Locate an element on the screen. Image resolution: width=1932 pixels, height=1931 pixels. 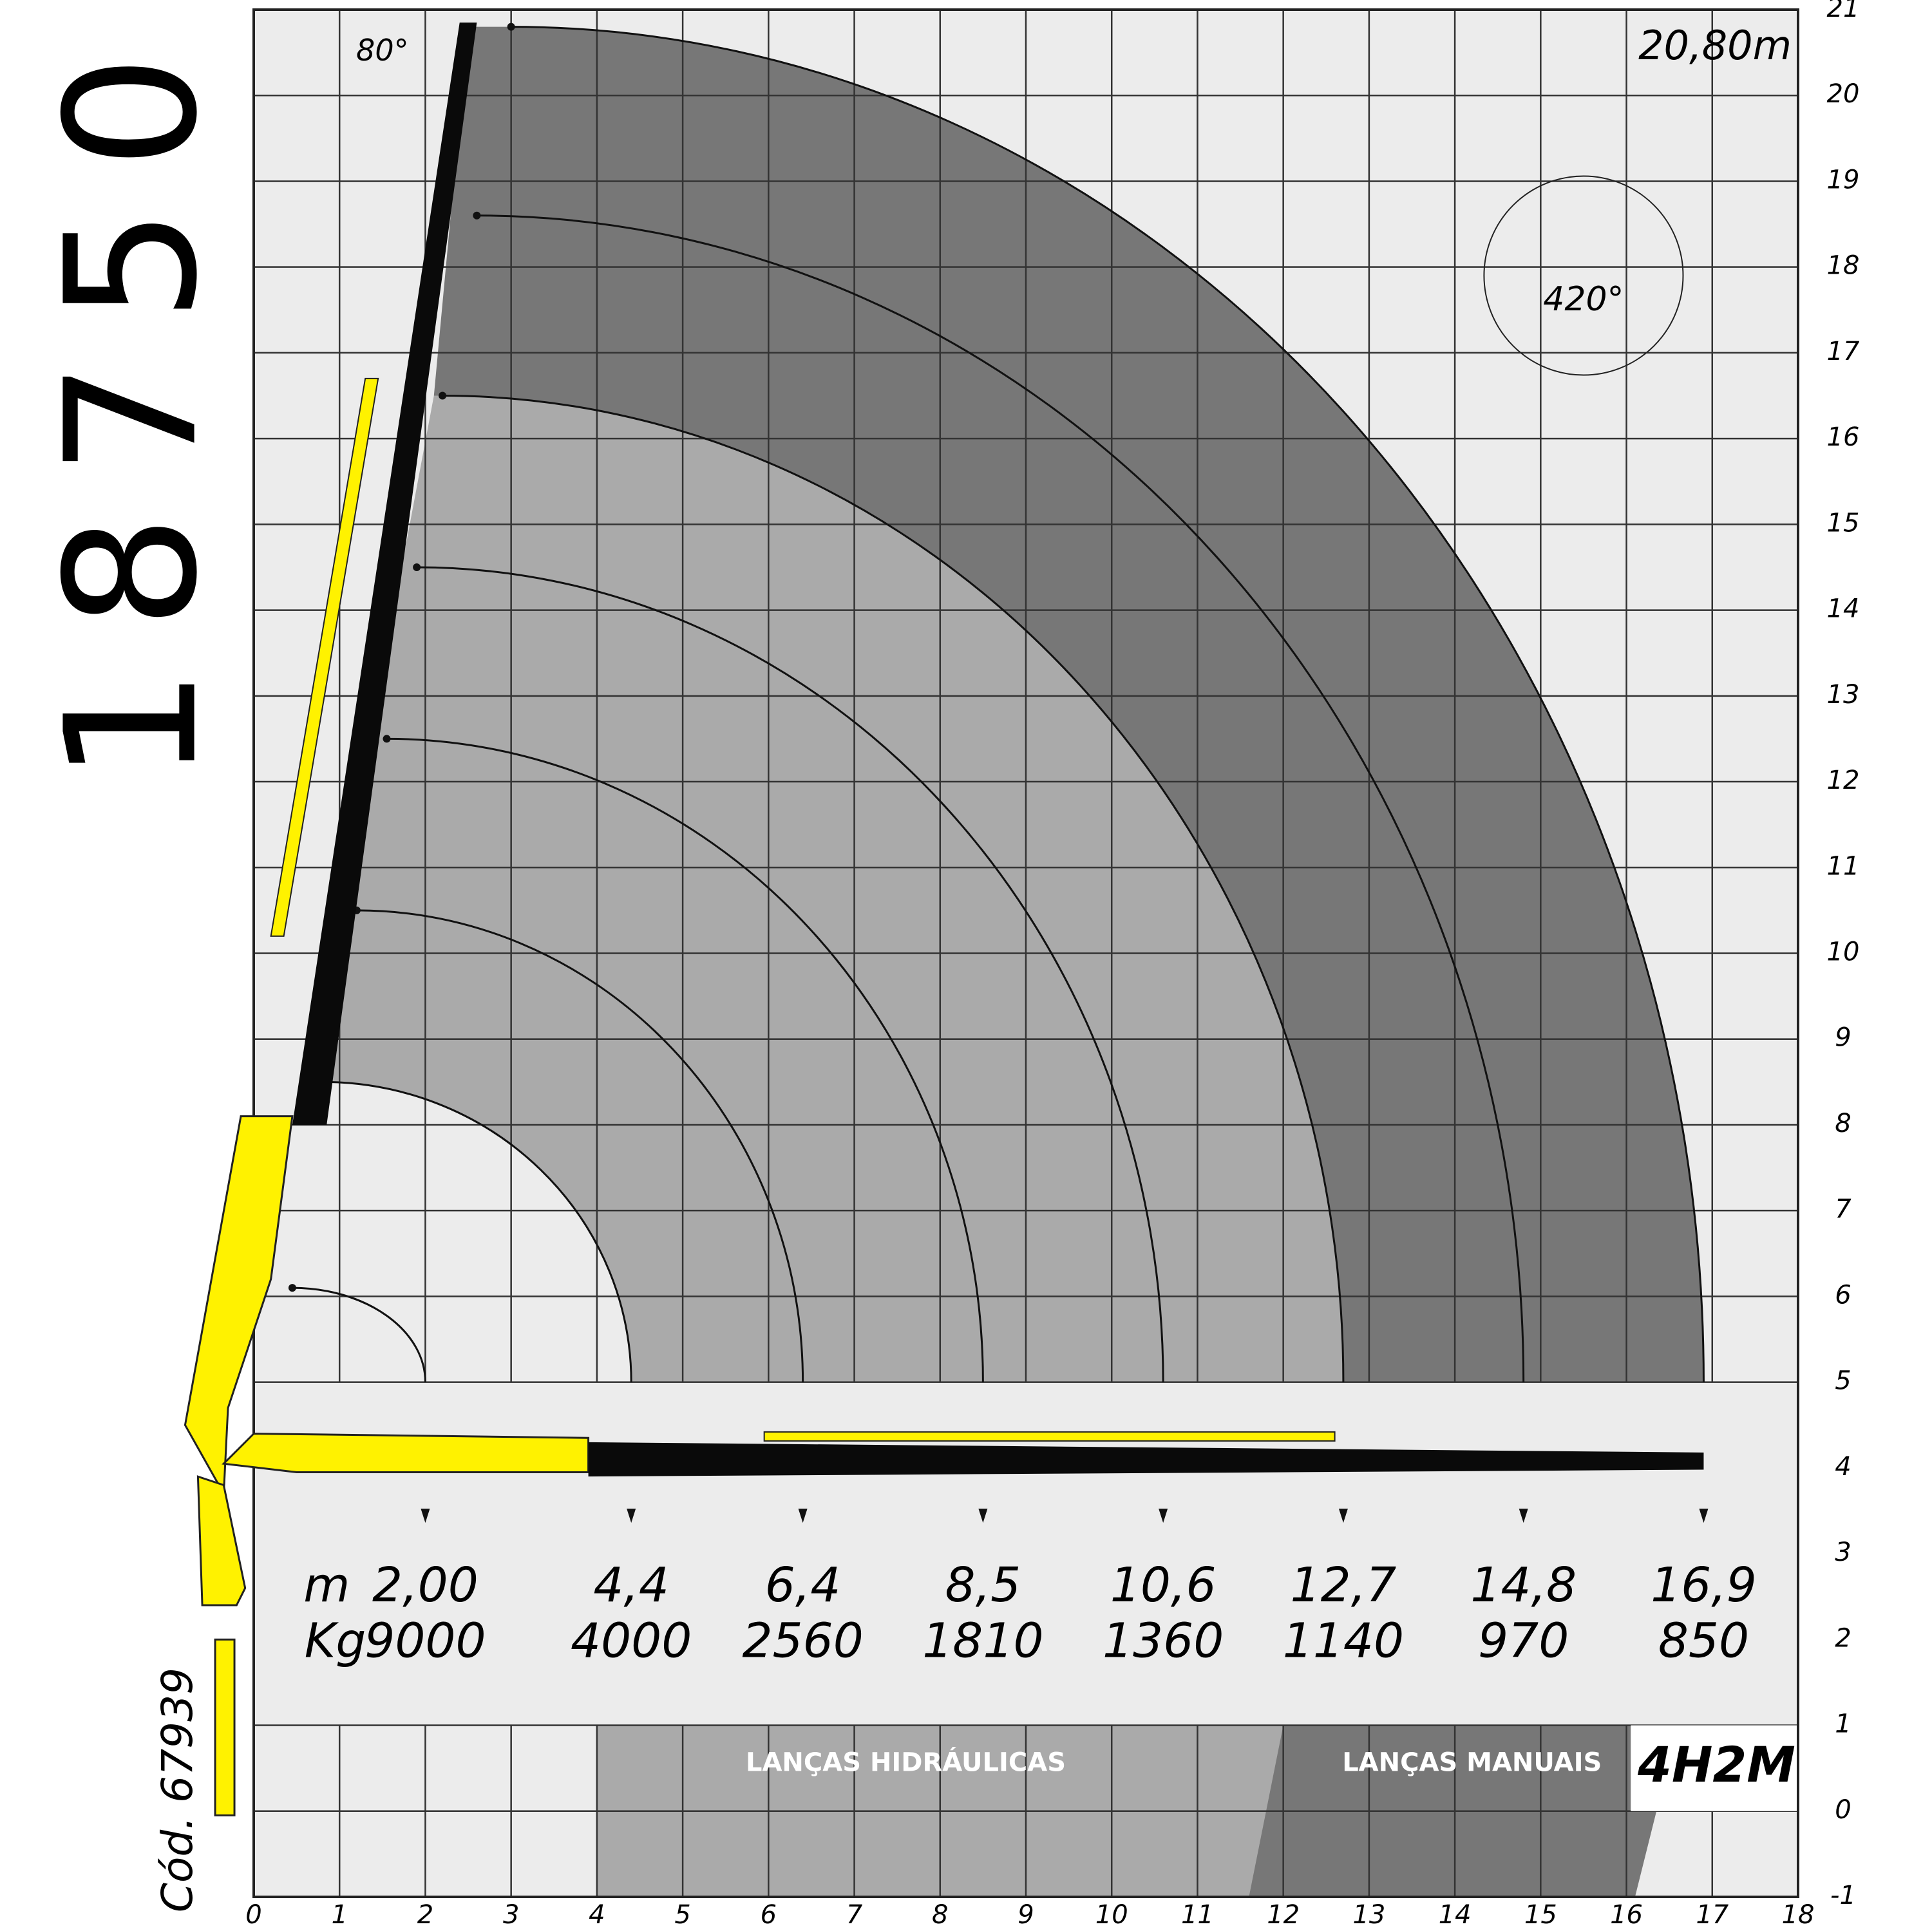
vertical-boom-yellow is located at coordinates (325, 657).